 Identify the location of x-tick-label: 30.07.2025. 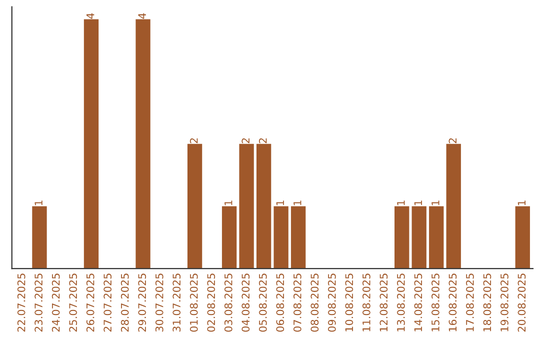
(159, 303).